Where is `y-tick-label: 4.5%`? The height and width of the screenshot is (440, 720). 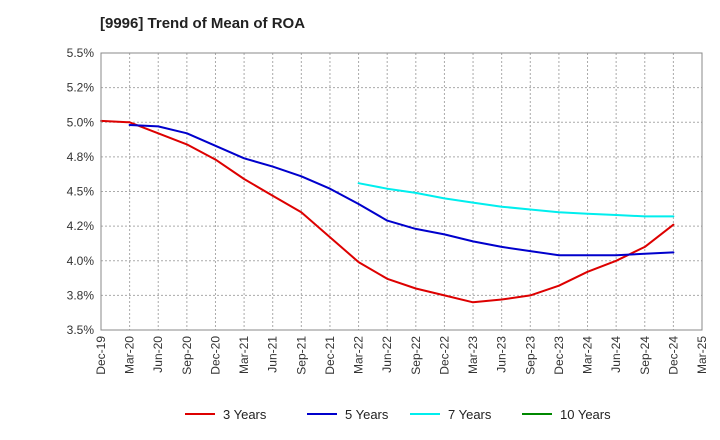 y-tick-label: 4.5% is located at coordinates (81, 192).